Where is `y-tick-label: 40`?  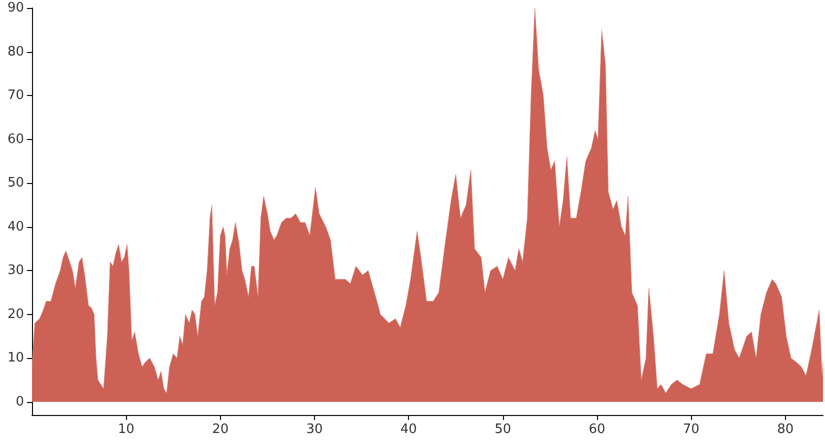 y-tick-label: 40 is located at coordinates (15, 226).